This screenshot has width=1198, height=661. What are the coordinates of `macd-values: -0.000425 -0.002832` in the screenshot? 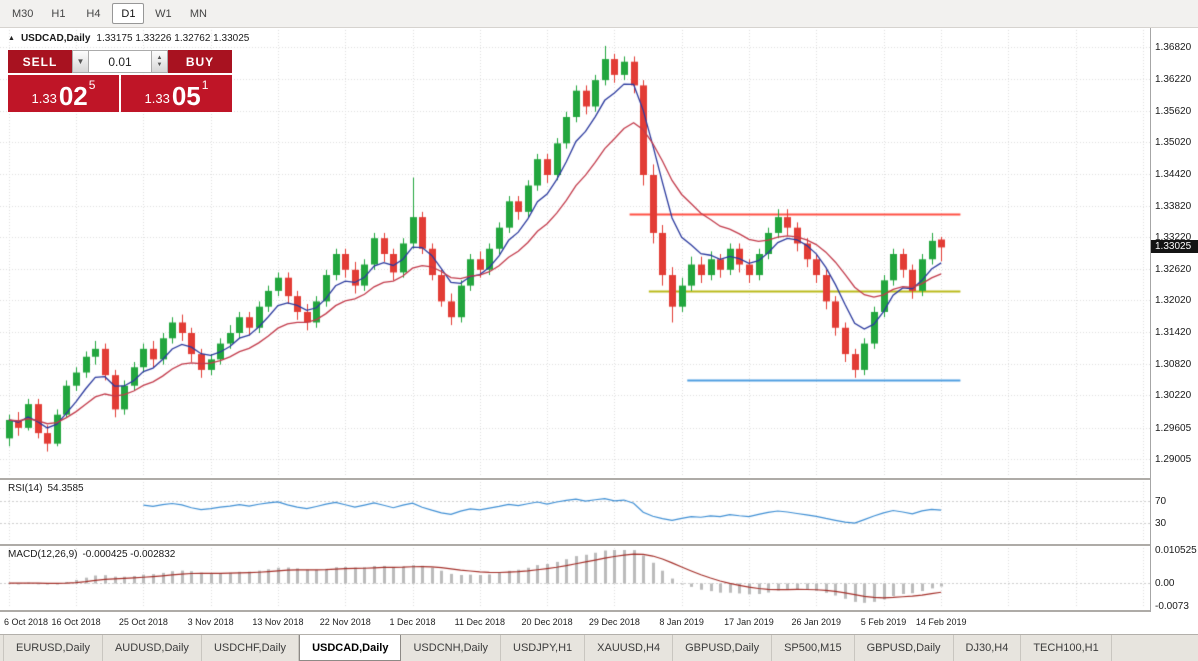 It's located at (129, 554).